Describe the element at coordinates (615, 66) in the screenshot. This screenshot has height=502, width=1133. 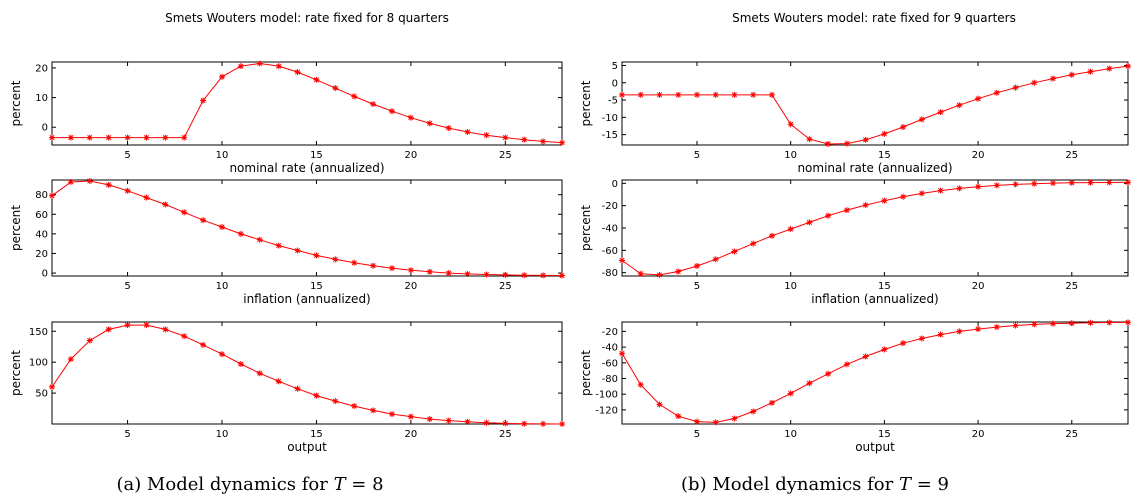
I see `y-tick-label: 5` at that location.